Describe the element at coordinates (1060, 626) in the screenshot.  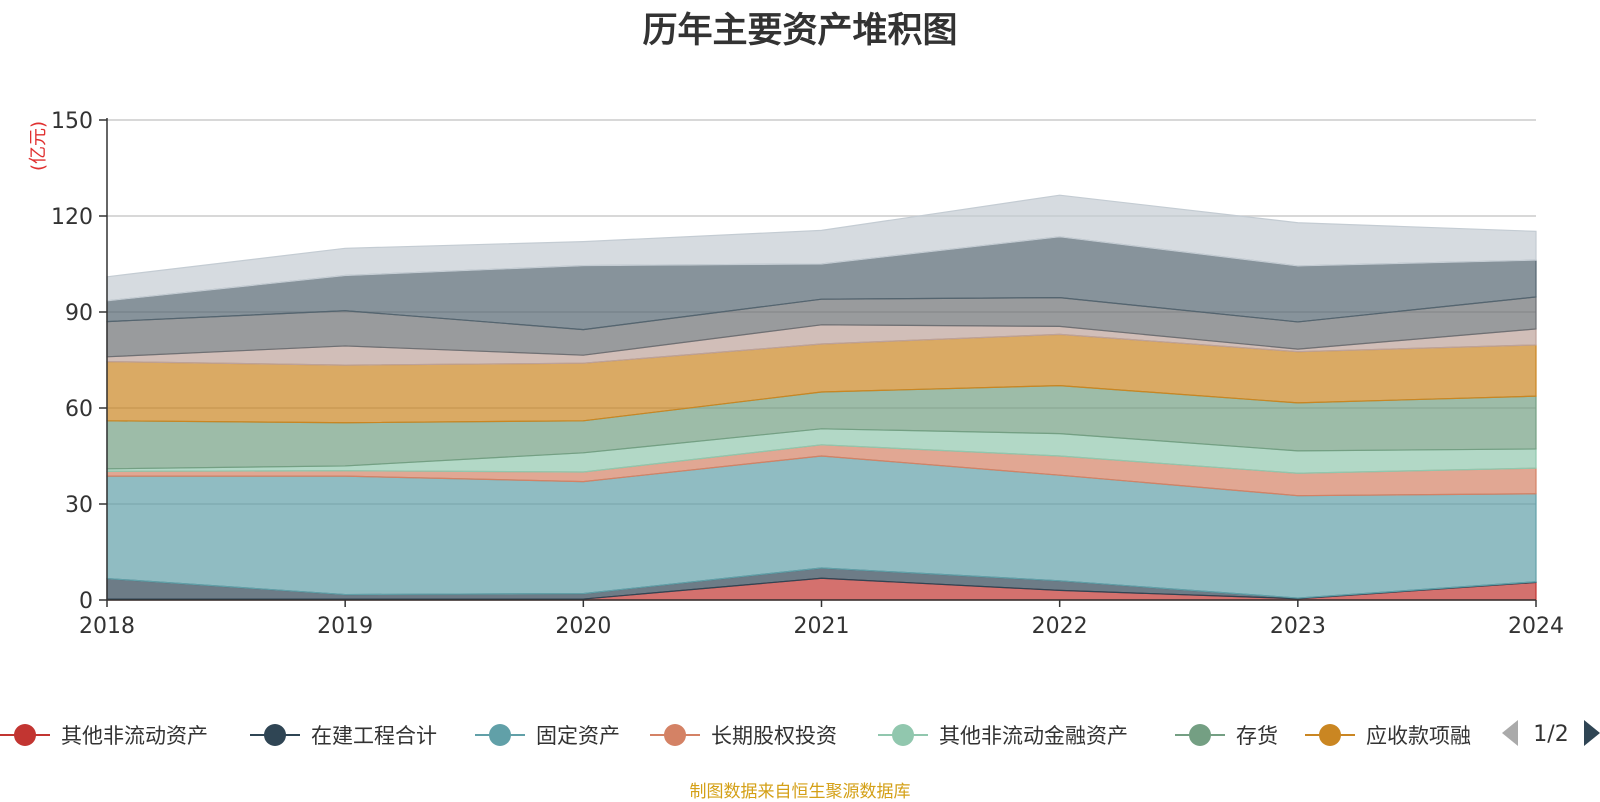
I see `x-tick-label: 2022` at that location.